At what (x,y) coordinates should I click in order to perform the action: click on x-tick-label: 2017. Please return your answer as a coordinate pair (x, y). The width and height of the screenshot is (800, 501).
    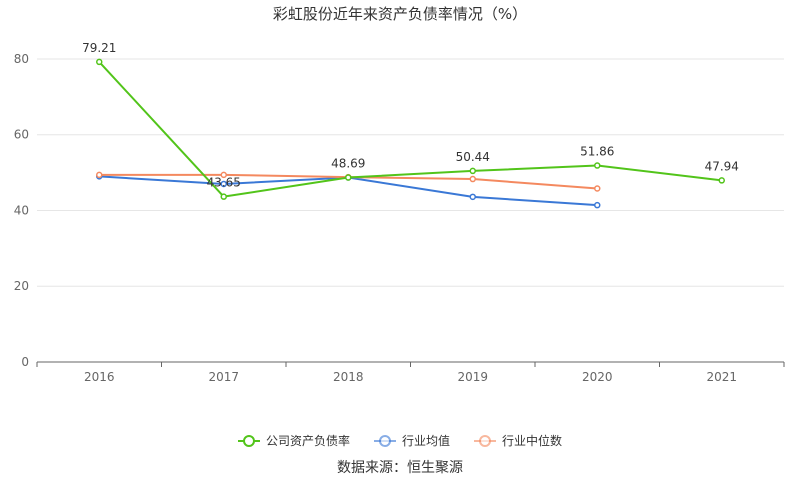
    Looking at the image, I should click on (223, 377).